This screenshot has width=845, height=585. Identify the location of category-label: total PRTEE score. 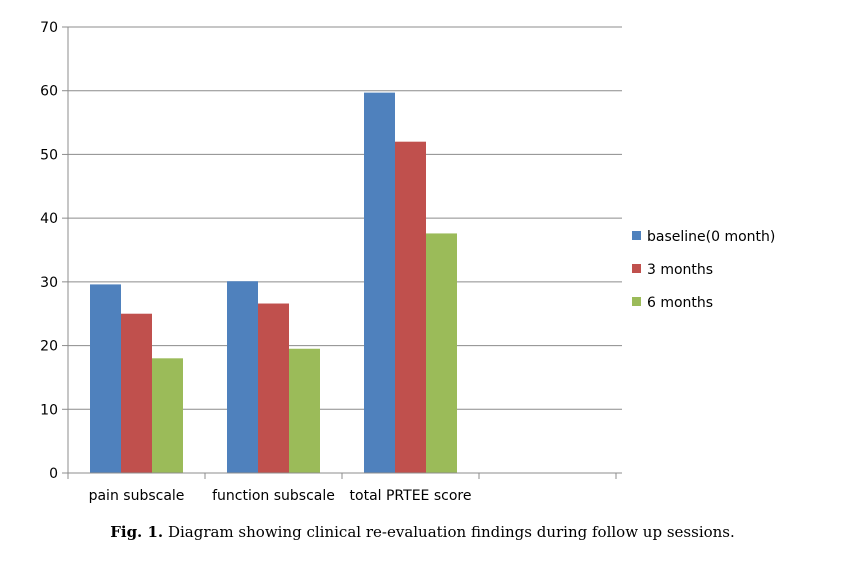
(411, 496).